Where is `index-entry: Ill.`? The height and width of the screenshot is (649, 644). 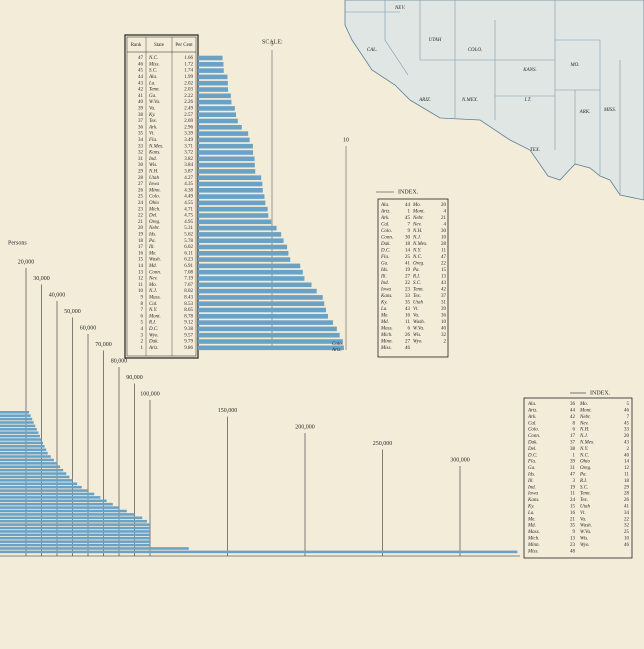 index-entry: Ill. is located at coordinates (530, 481).